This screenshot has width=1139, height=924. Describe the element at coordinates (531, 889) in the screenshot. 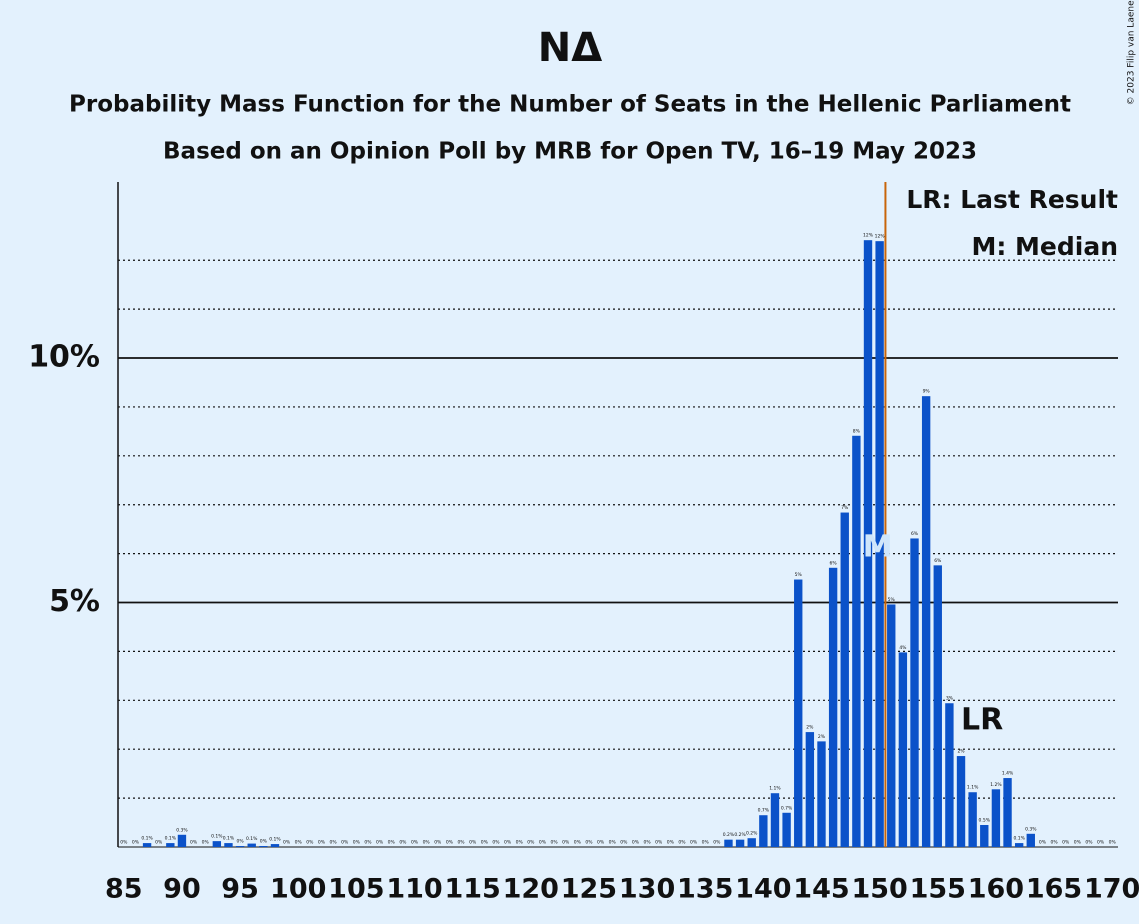

I see `x-tick-label: 120` at that location.